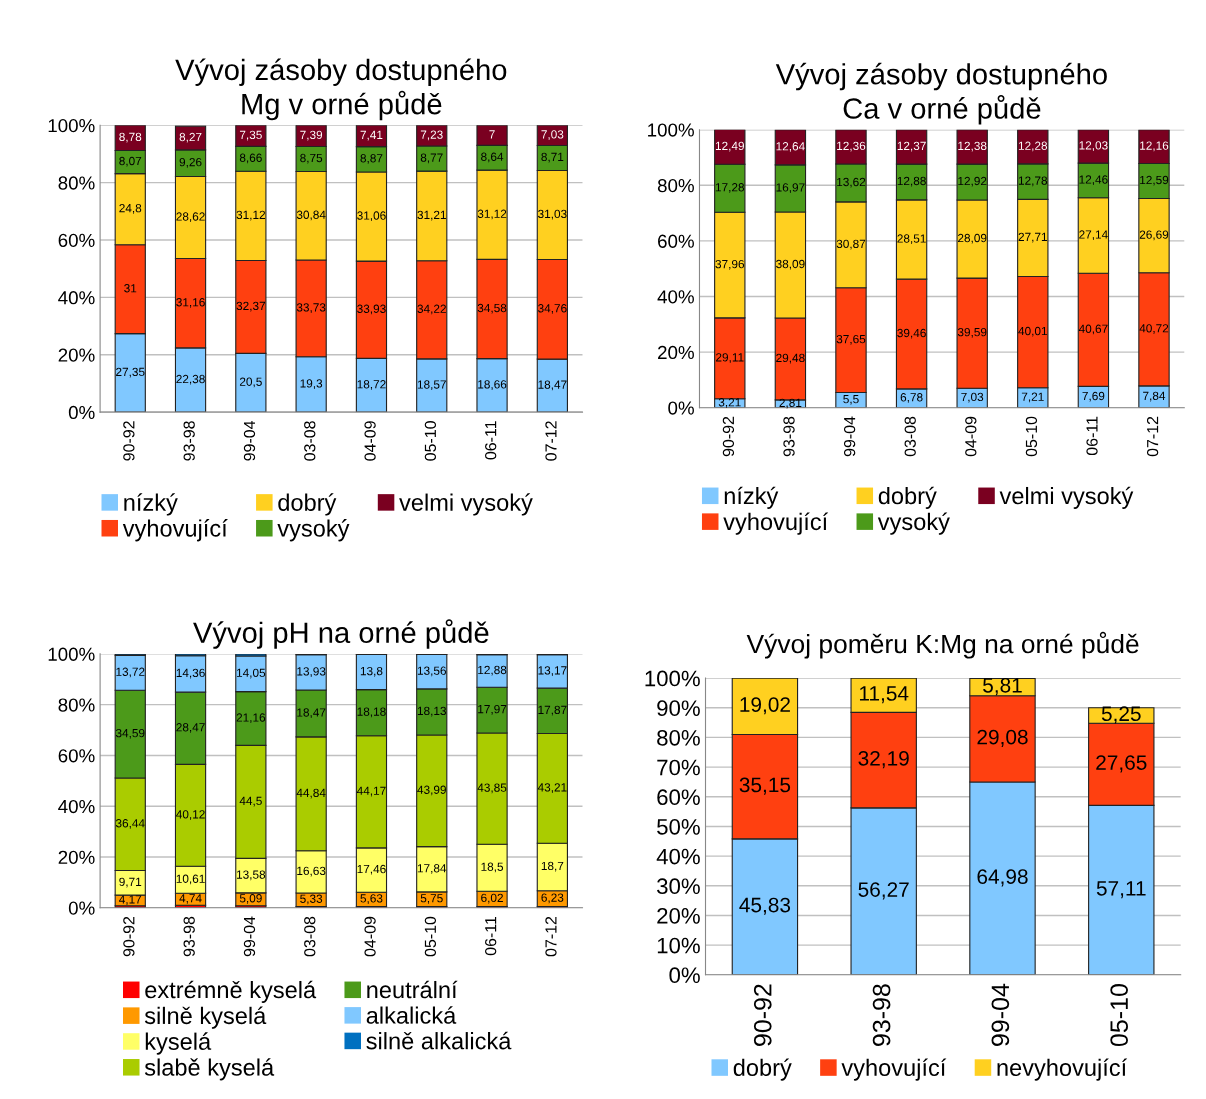 This screenshot has width=1206, height=1099. What do you see at coordinates (76, 298) in the screenshot?
I see `y-tick-label: 40%` at bounding box center [76, 298].